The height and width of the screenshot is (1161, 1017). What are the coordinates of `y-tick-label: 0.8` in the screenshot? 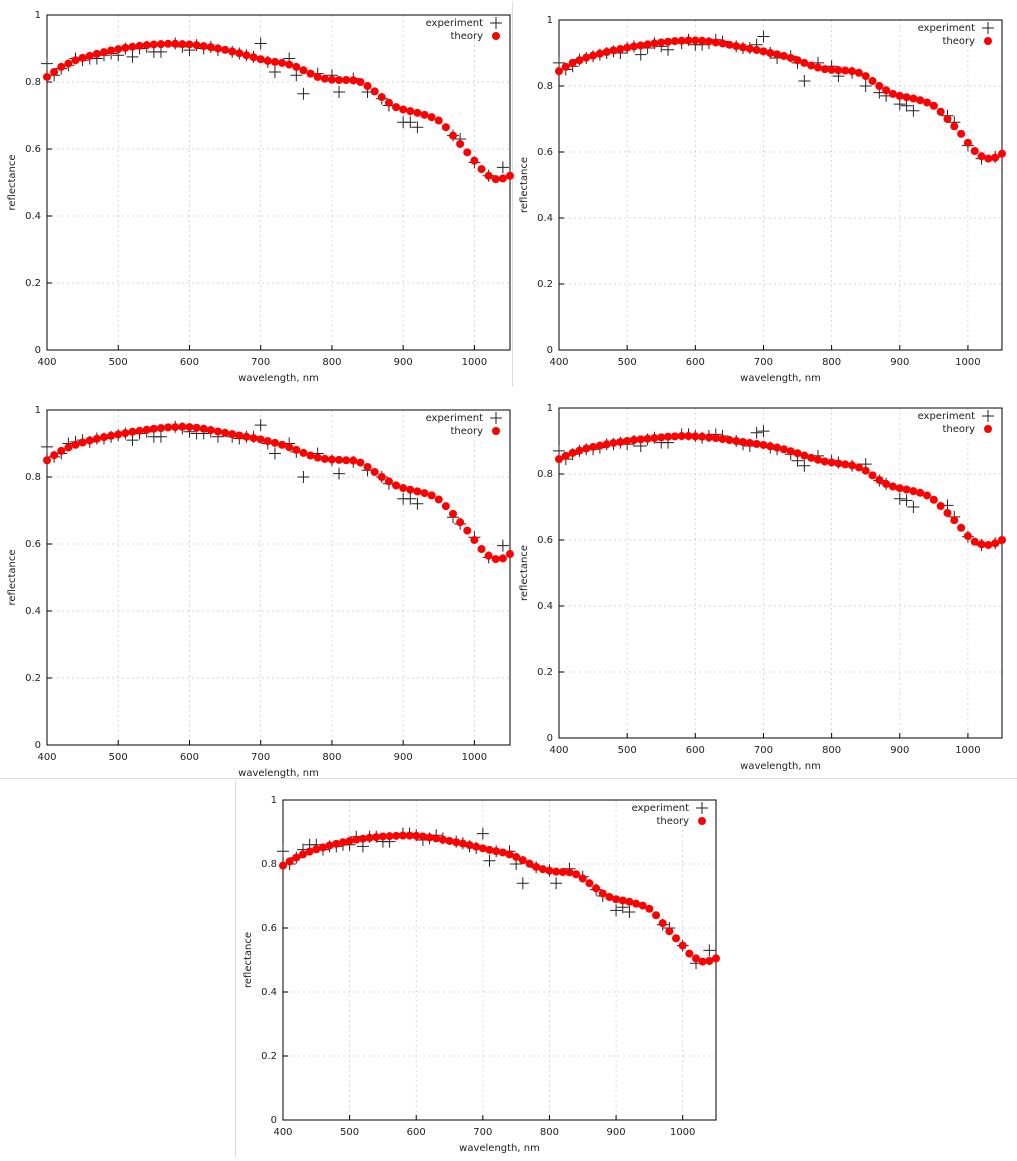 It's located at (33, 82).